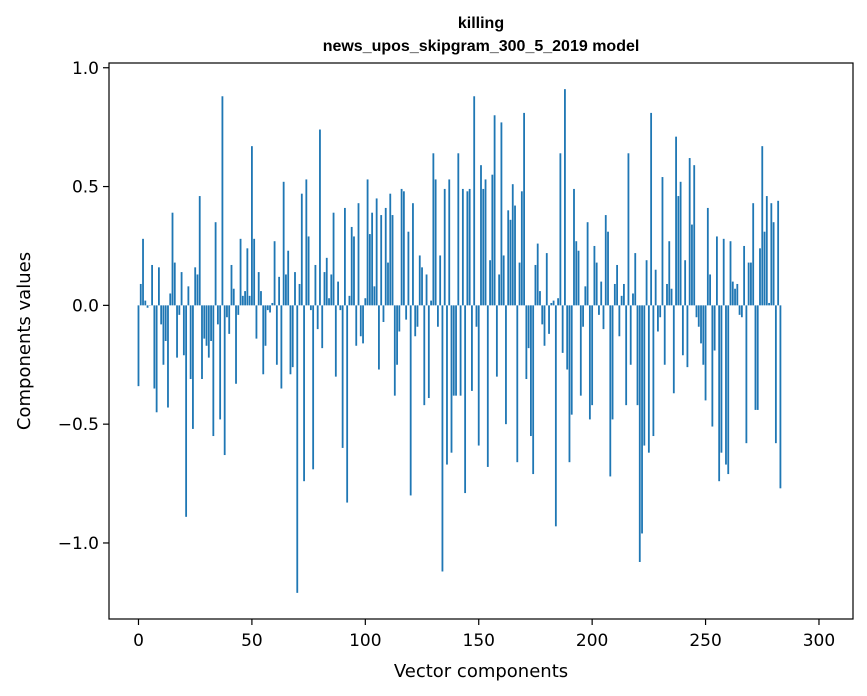 This screenshot has height=696, width=867. I want to click on y-tick-label: 0.0, so click(85, 306).